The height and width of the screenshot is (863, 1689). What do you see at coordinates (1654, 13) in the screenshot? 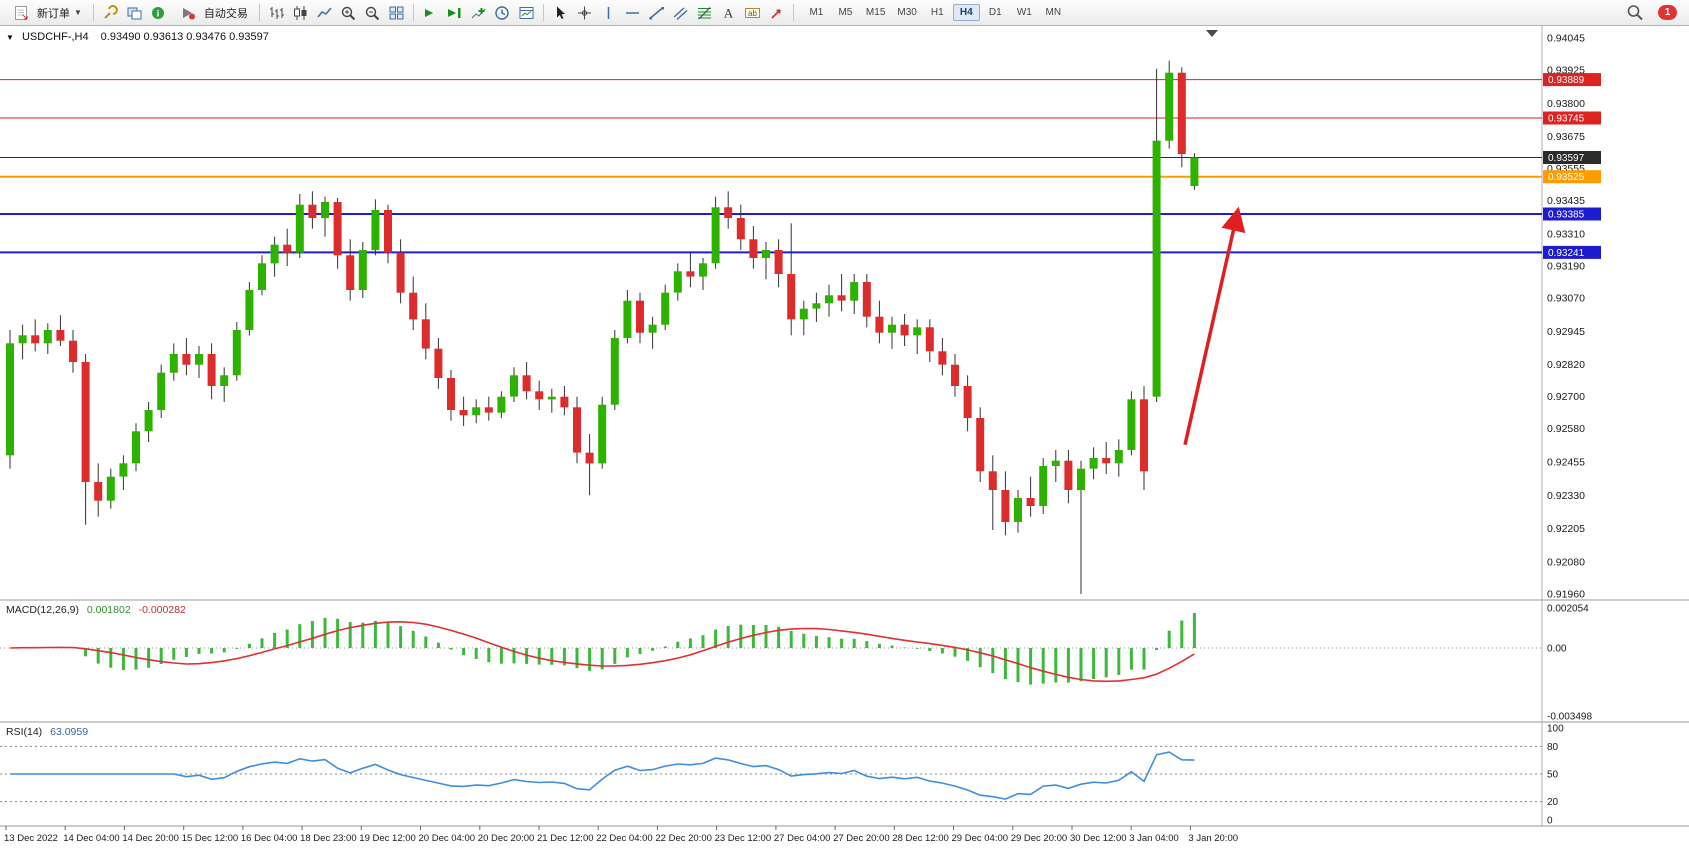
I see `toolbar-right: 1` at bounding box center [1654, 13].